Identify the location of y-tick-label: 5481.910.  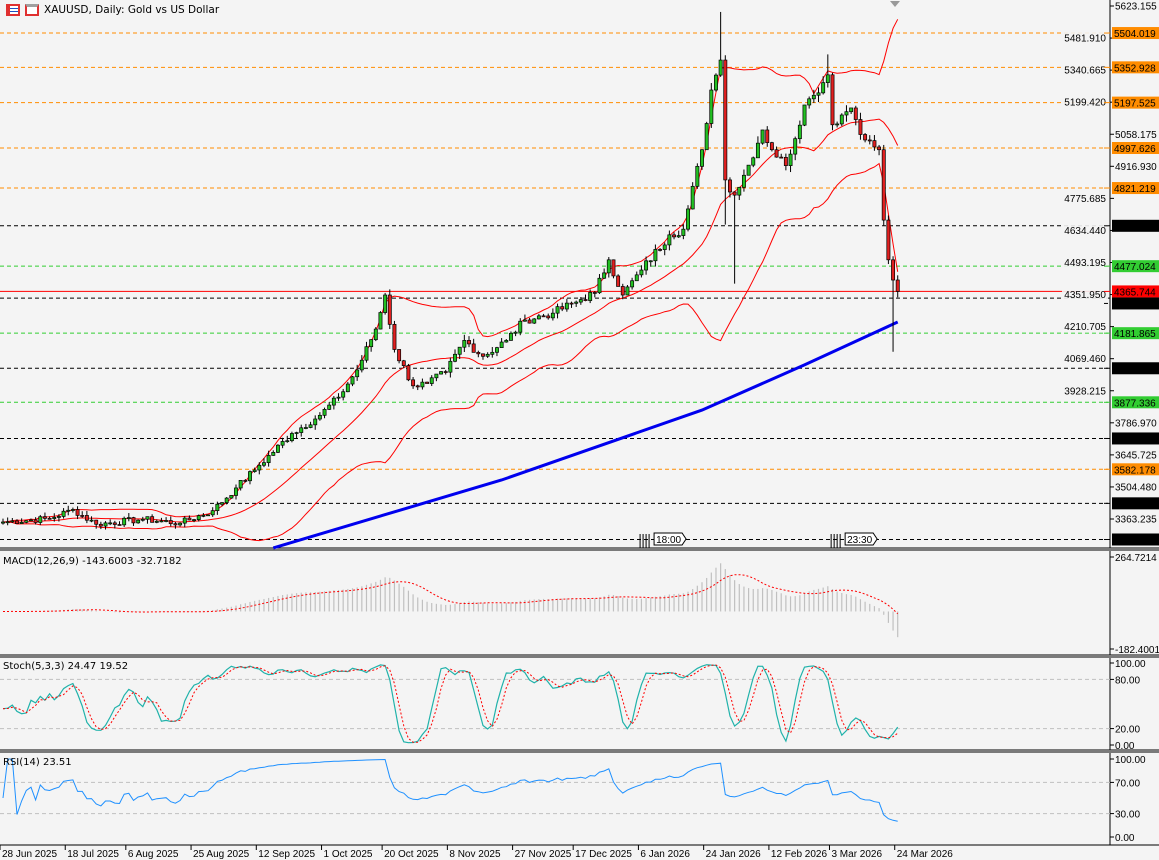
(1085, 39).